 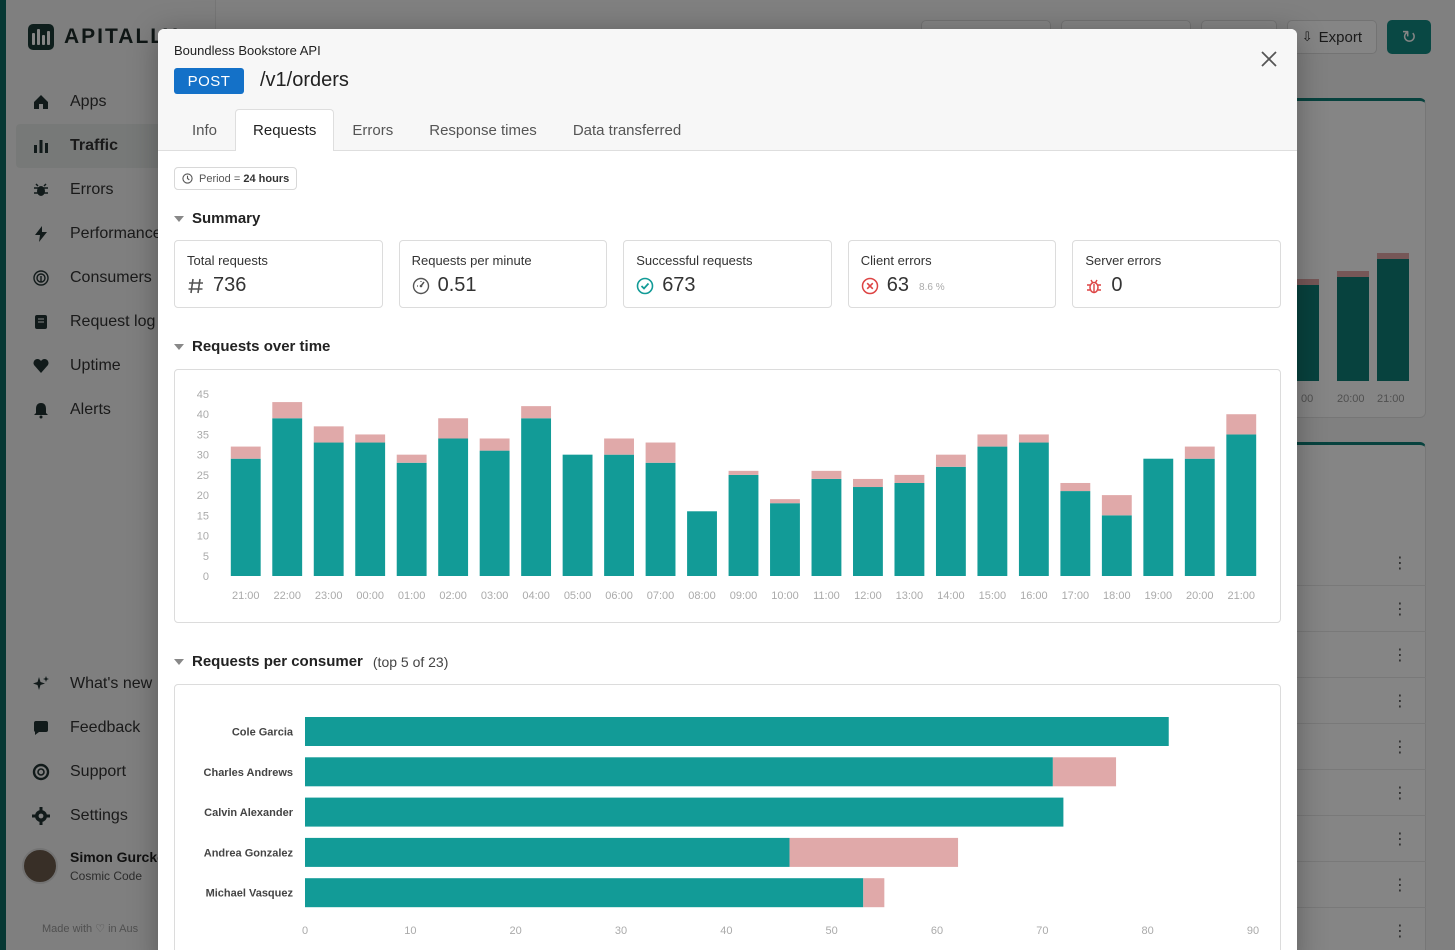 What do you see at coordinates (516, 931) in the screenshot?
I see `x-tick-label: 20` at bounding box center [516, 931].